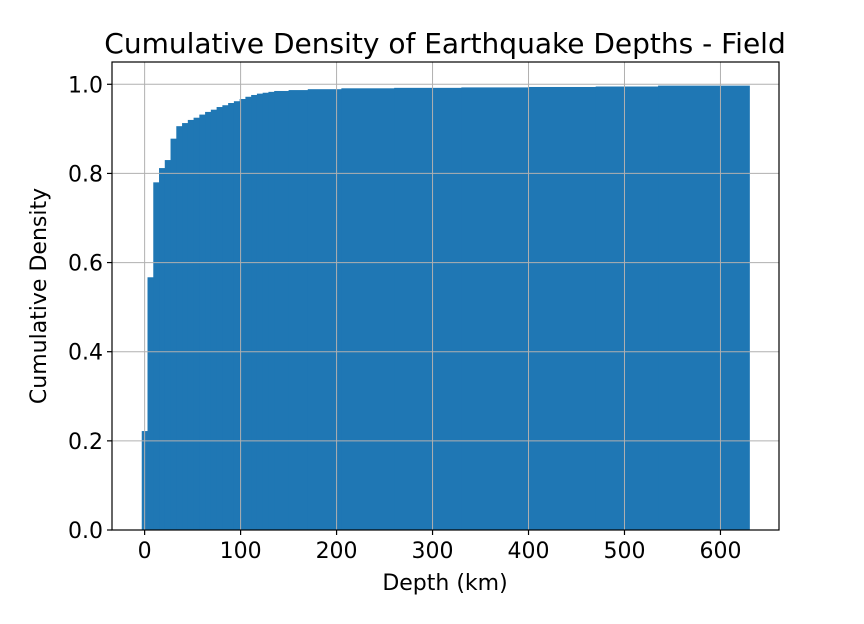  I want to click on y-axis-label: Cumulative Density, so click(39, 296).